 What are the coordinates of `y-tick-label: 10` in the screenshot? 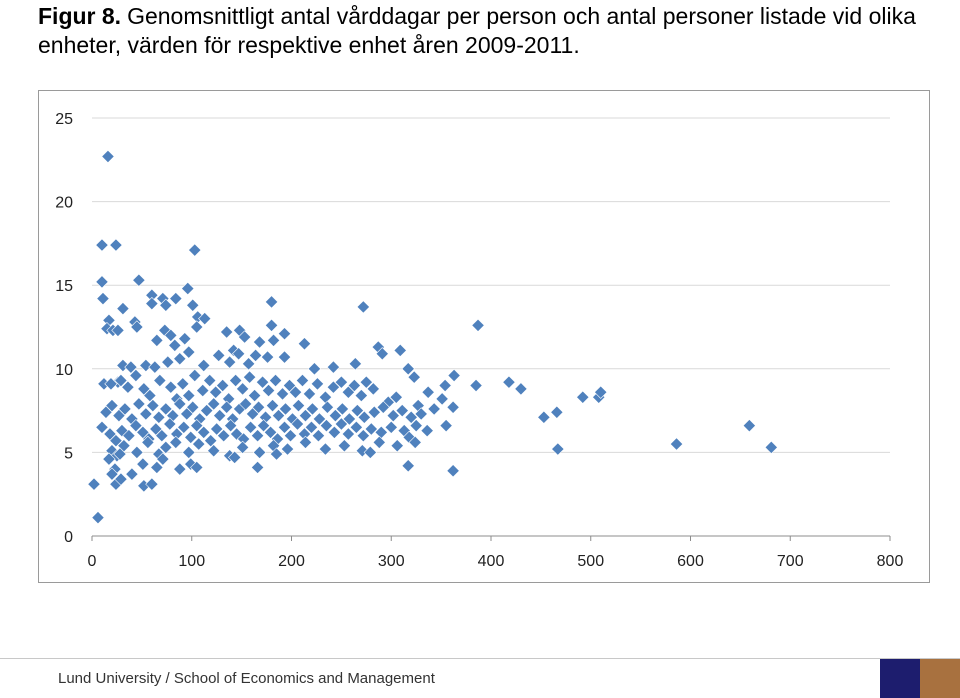 It's located at (64, 370).